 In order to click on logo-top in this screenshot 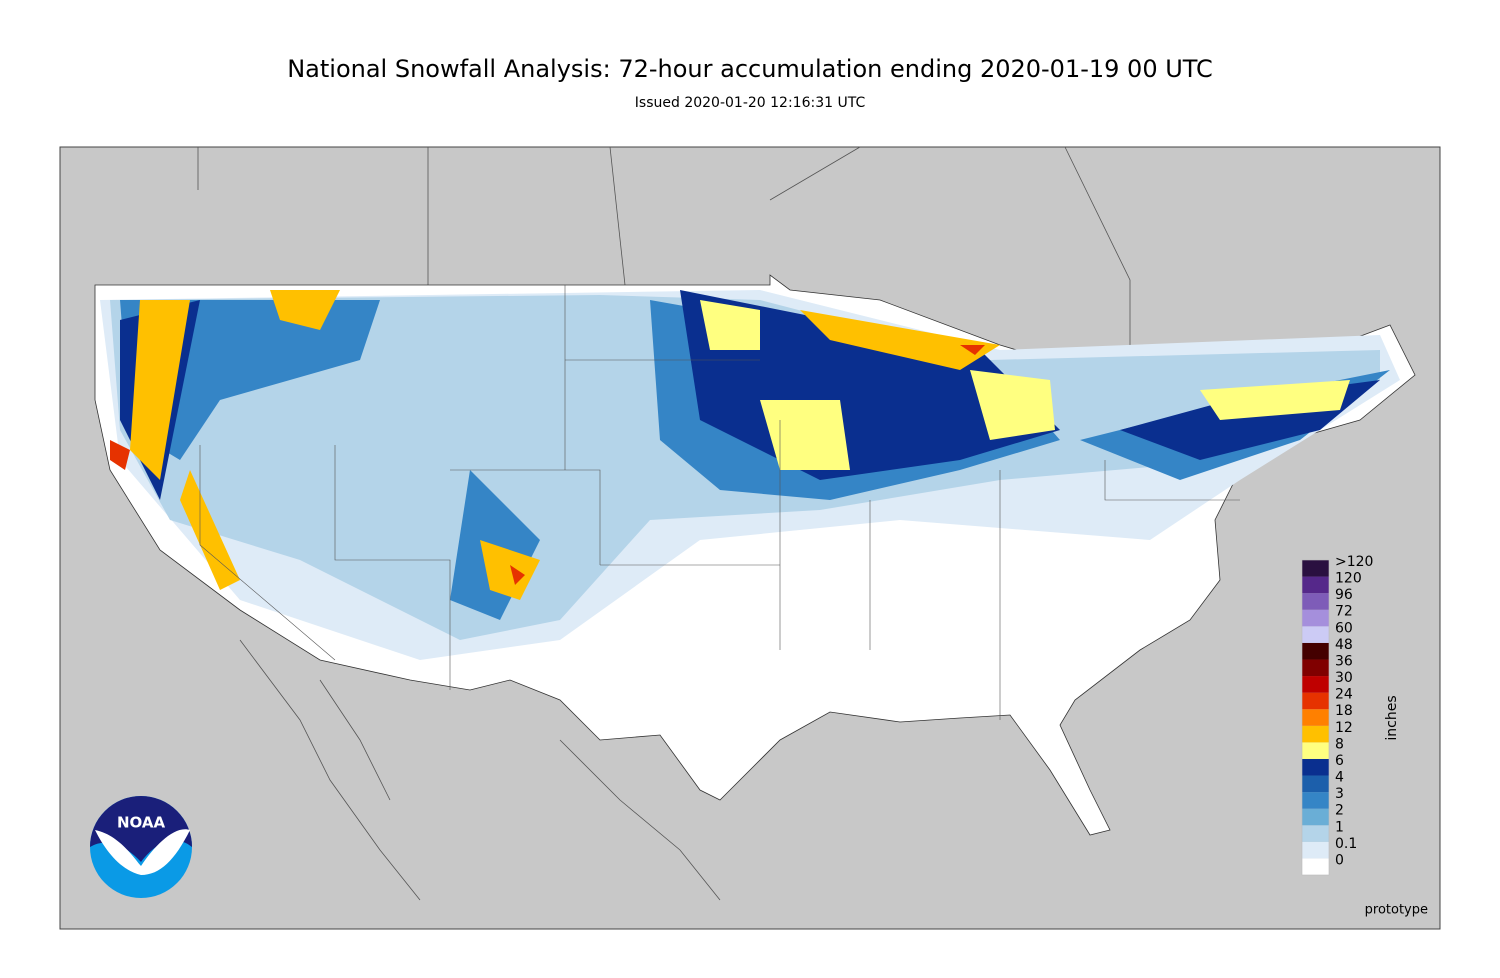, I will do `click(141, 829)`.